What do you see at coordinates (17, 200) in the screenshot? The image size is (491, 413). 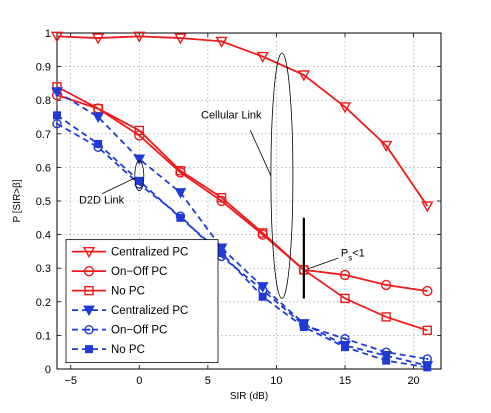 I see `y-axis-label: P [SIR>β]` at bounding box center [17, 200].